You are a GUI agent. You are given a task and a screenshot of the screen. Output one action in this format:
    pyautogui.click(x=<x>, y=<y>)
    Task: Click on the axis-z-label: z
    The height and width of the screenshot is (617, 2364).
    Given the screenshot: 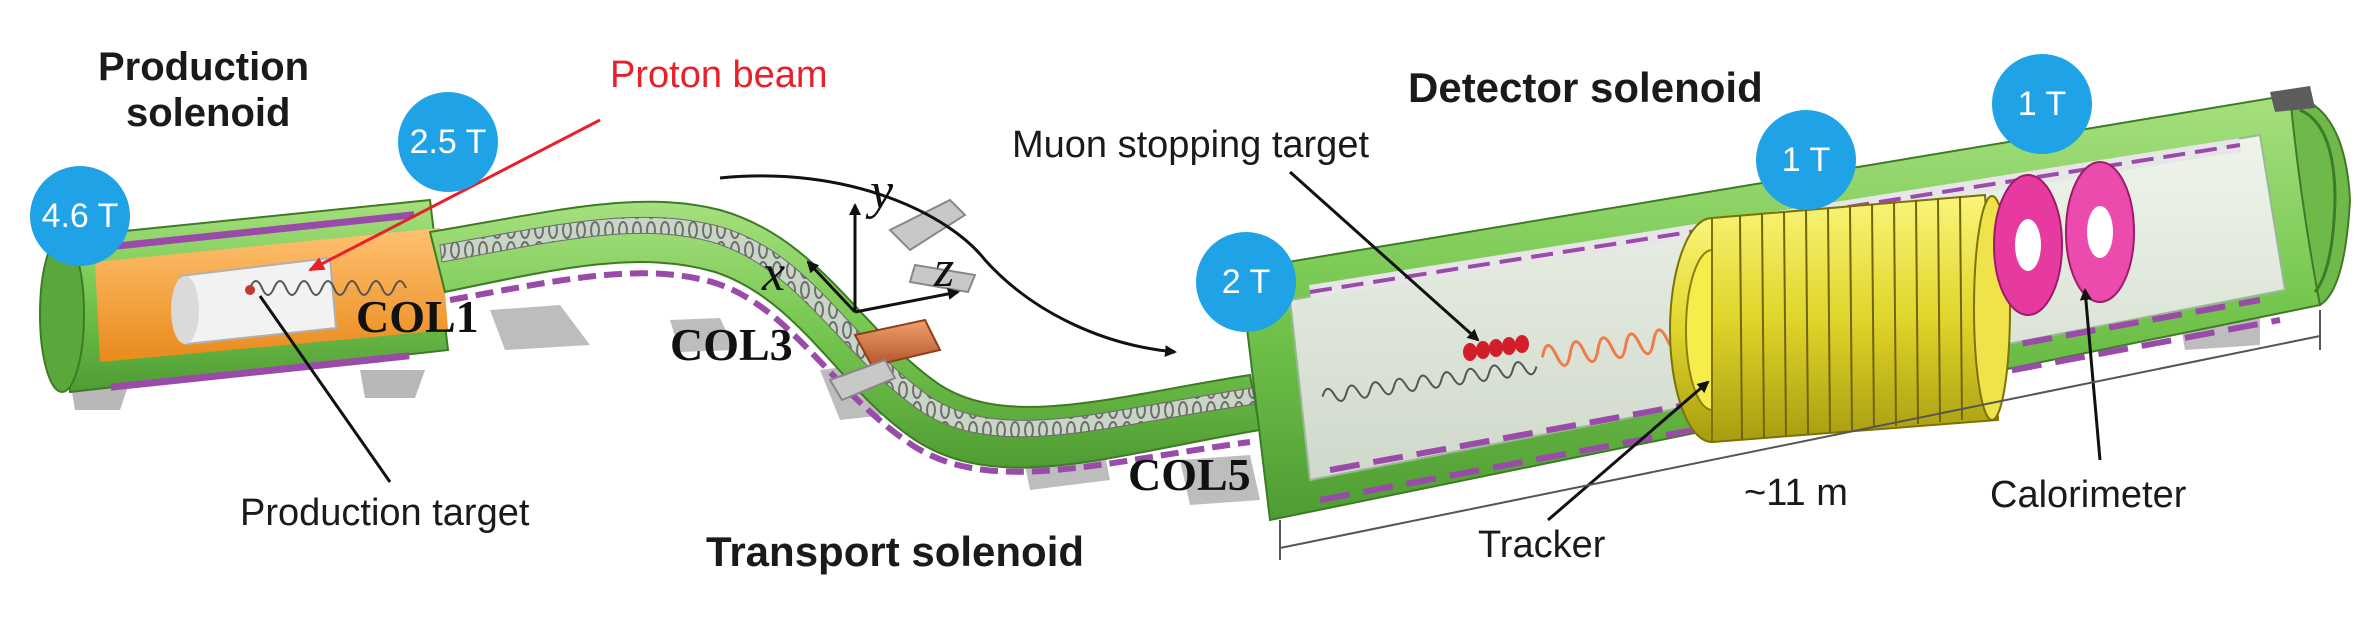 What is the action you would take?
    pyautogui.click(x=944, y=269)
    